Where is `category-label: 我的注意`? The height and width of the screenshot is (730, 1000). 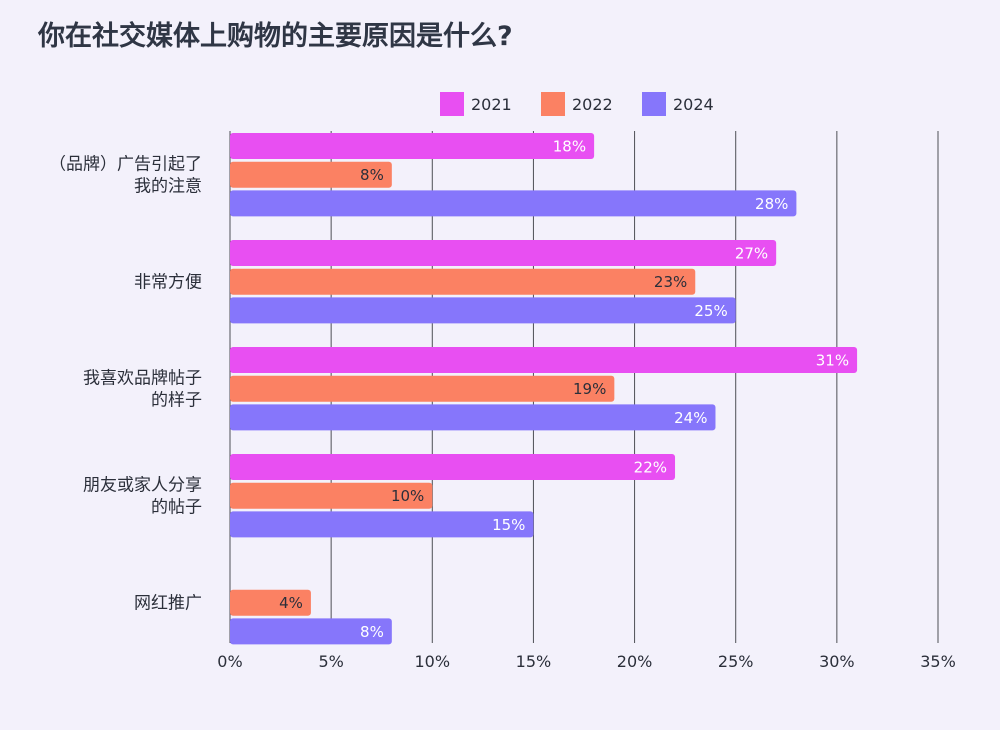 category-label: 我的注意 is located at coordinates (168, 187).